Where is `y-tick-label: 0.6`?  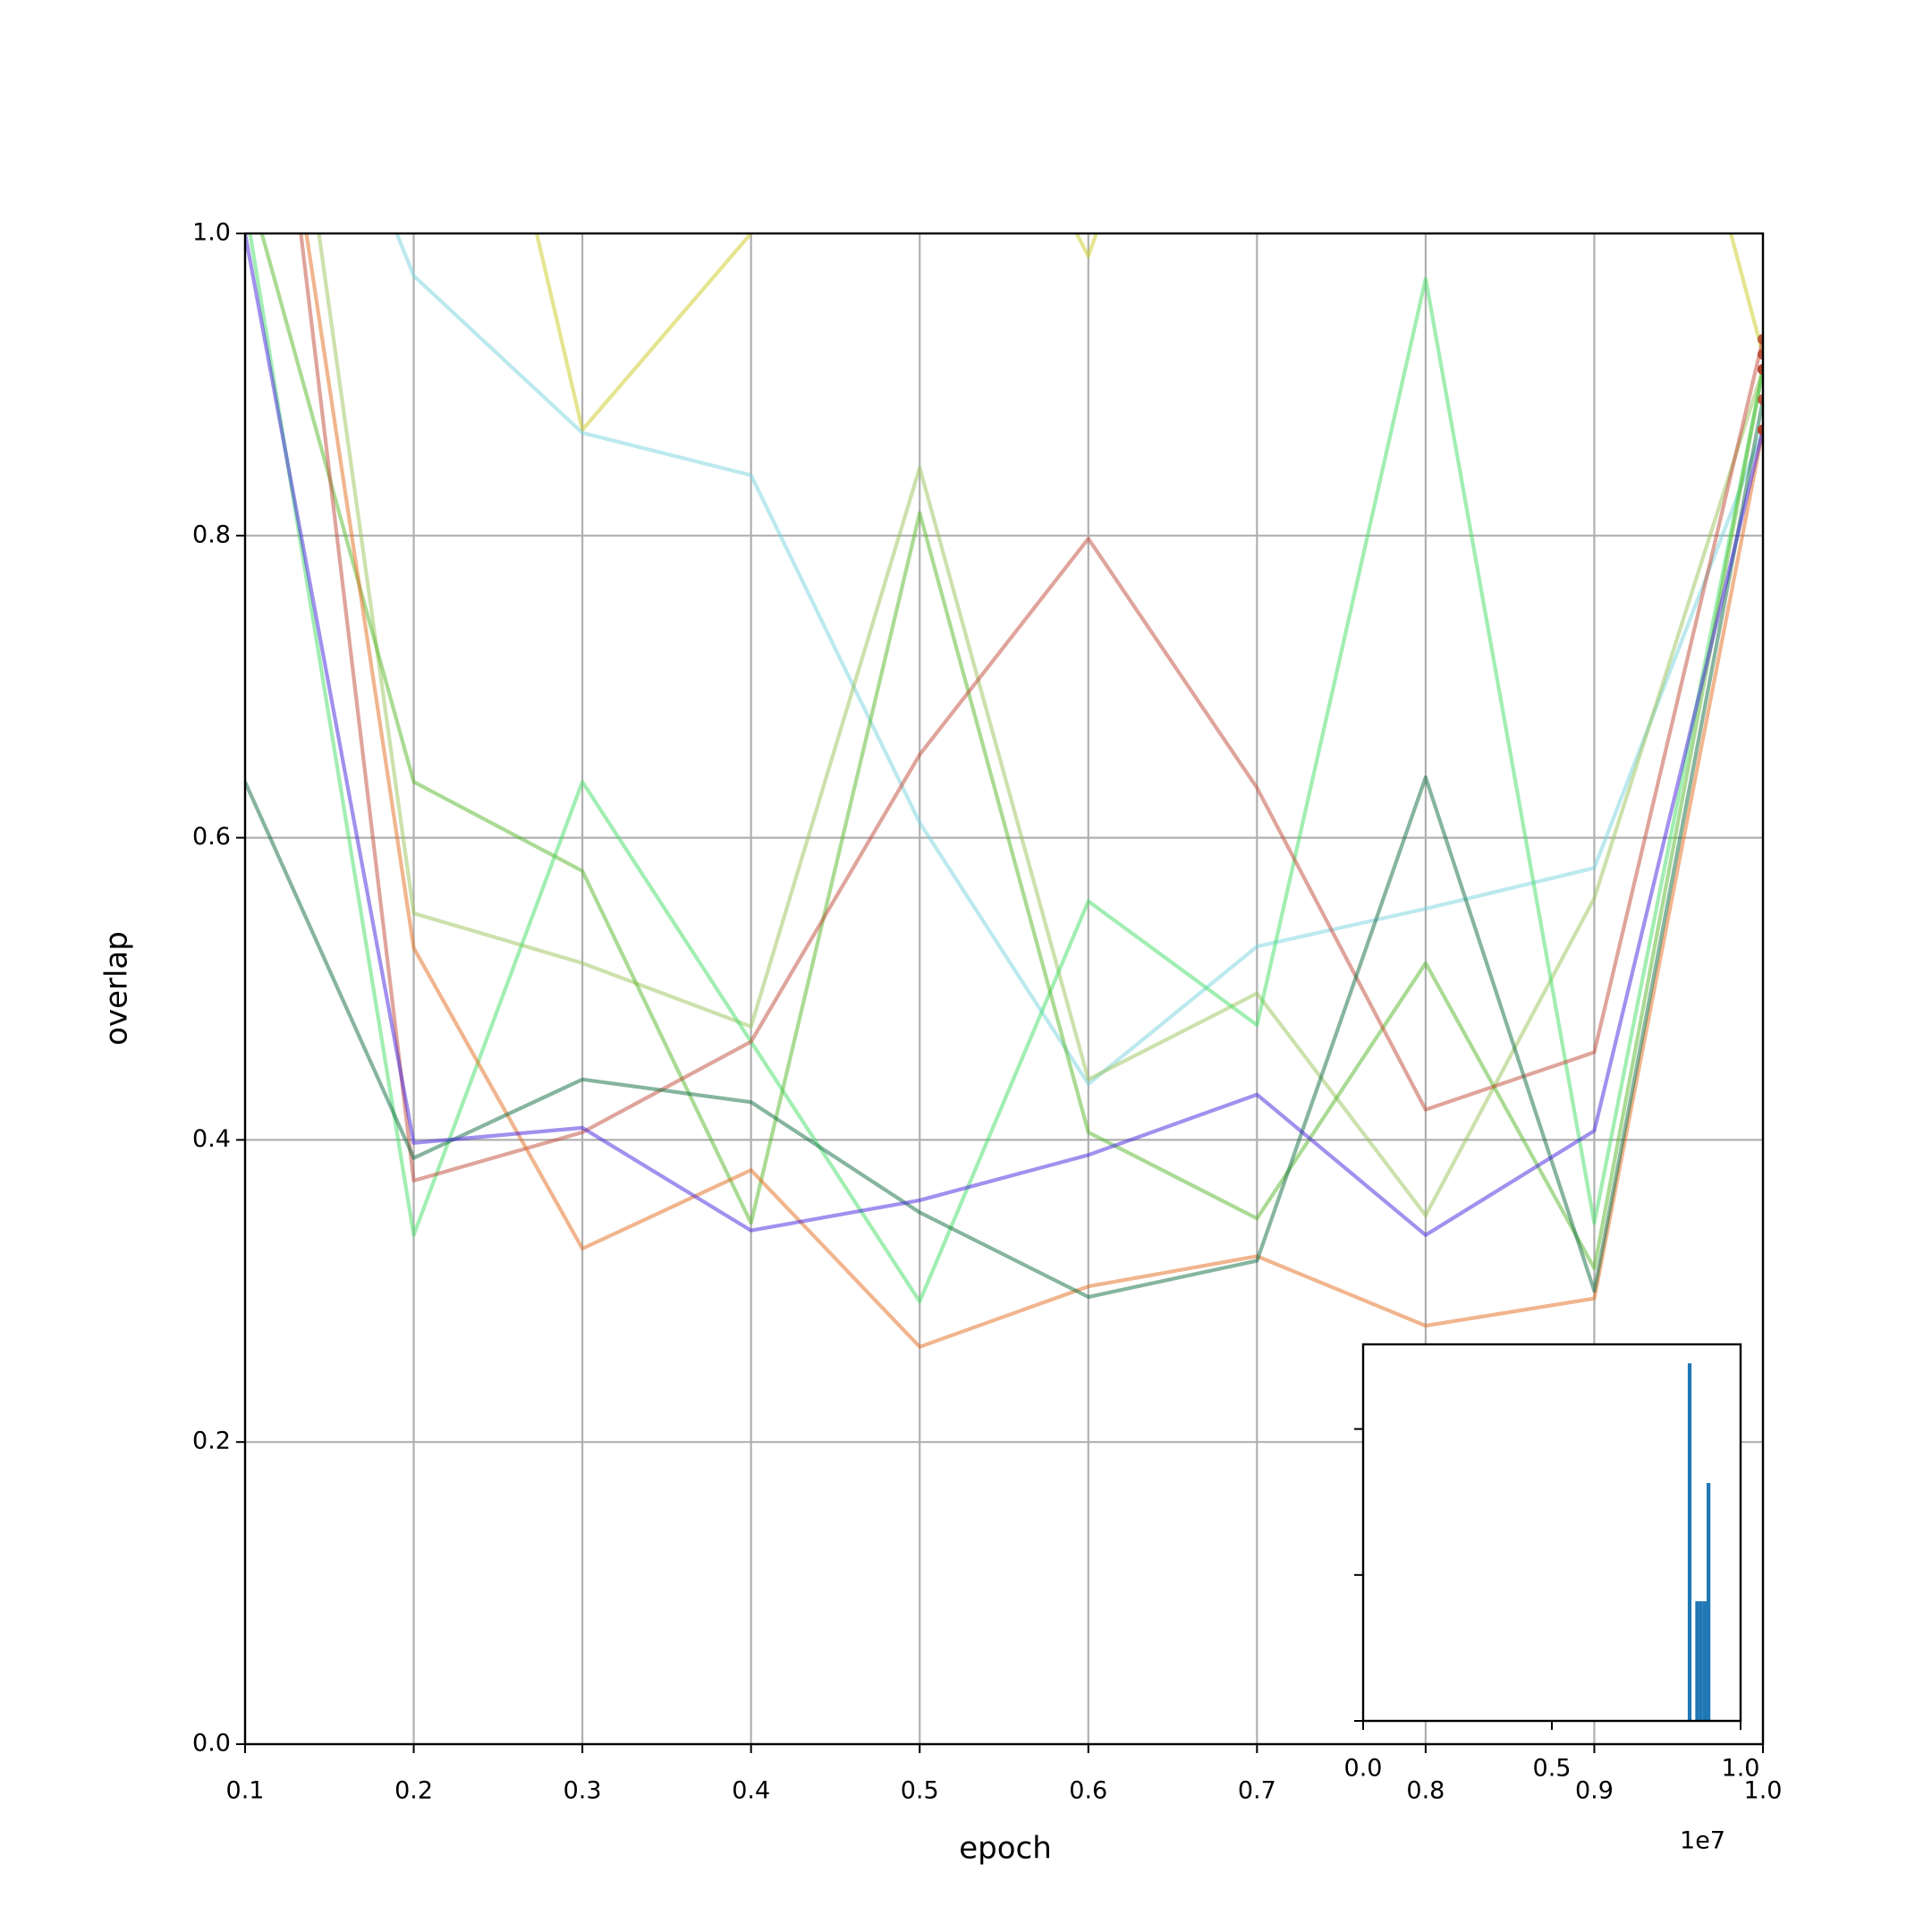 y-tick-label: 0.6 is located at coordinates (211, 837).